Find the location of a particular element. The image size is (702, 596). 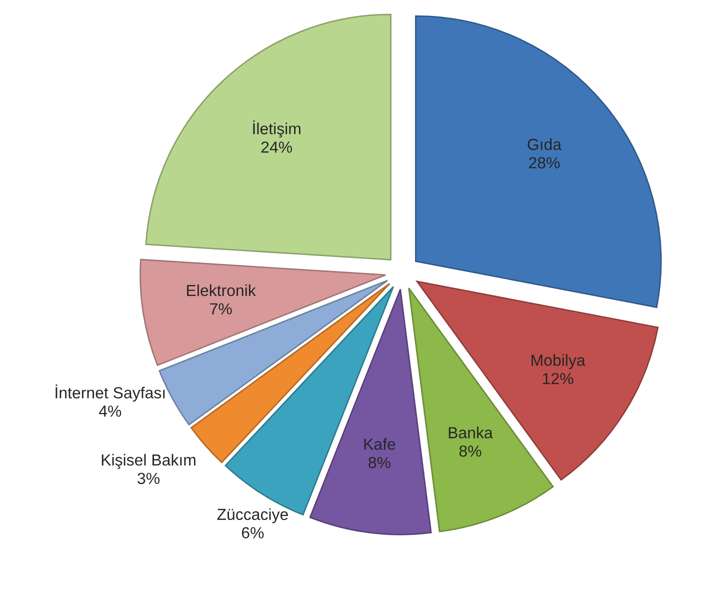

slice-label: İnternet Sayfası is located at coordinates (110, 393).